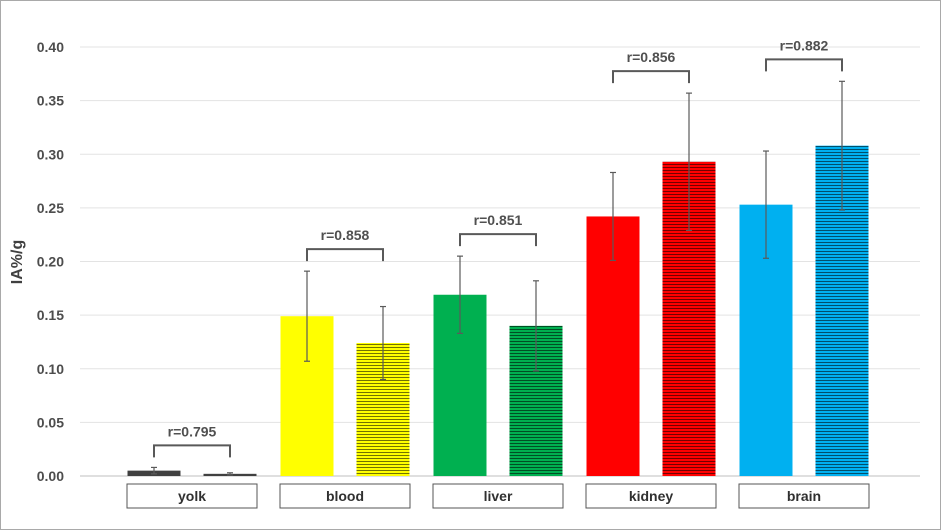  What do you see at coordinates (50, 101) in the screenshot?
I see `y-tick-label: 0.35` at bounding box center [50, 101].